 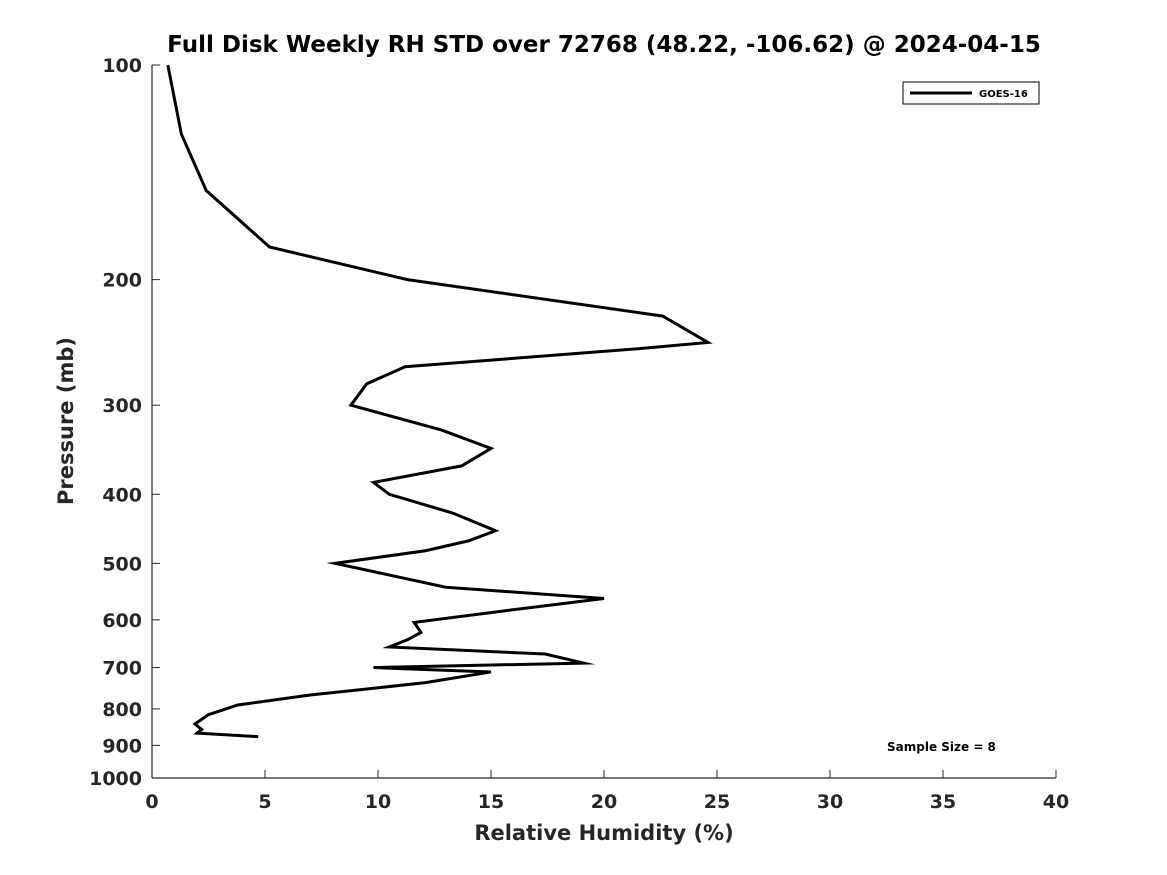 What do you see at coordinates (941, 747) in the screenshot?
I see `sample-size-annotation: Sample Size = 8` at bounding box center [941, 747].